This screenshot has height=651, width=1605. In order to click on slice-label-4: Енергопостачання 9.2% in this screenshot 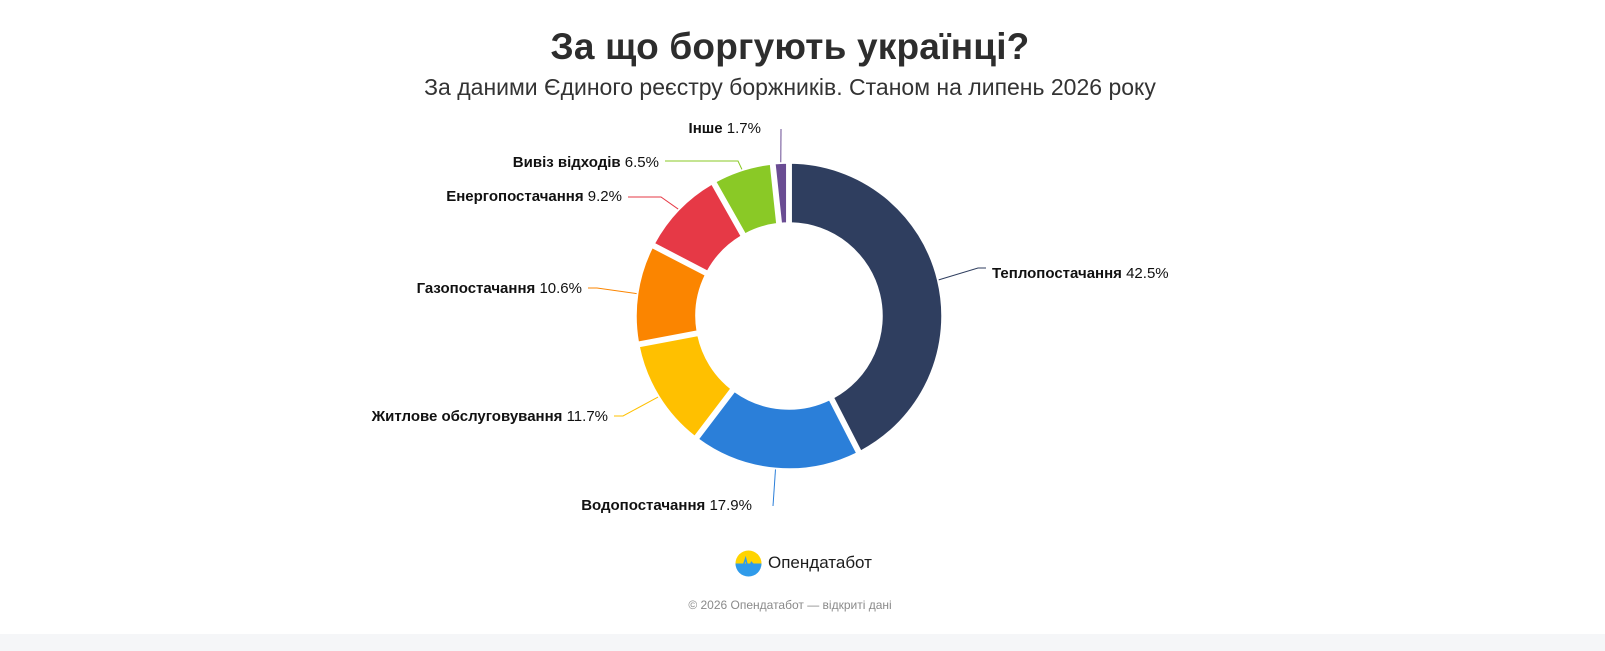, I will do `click(534, 196)`.